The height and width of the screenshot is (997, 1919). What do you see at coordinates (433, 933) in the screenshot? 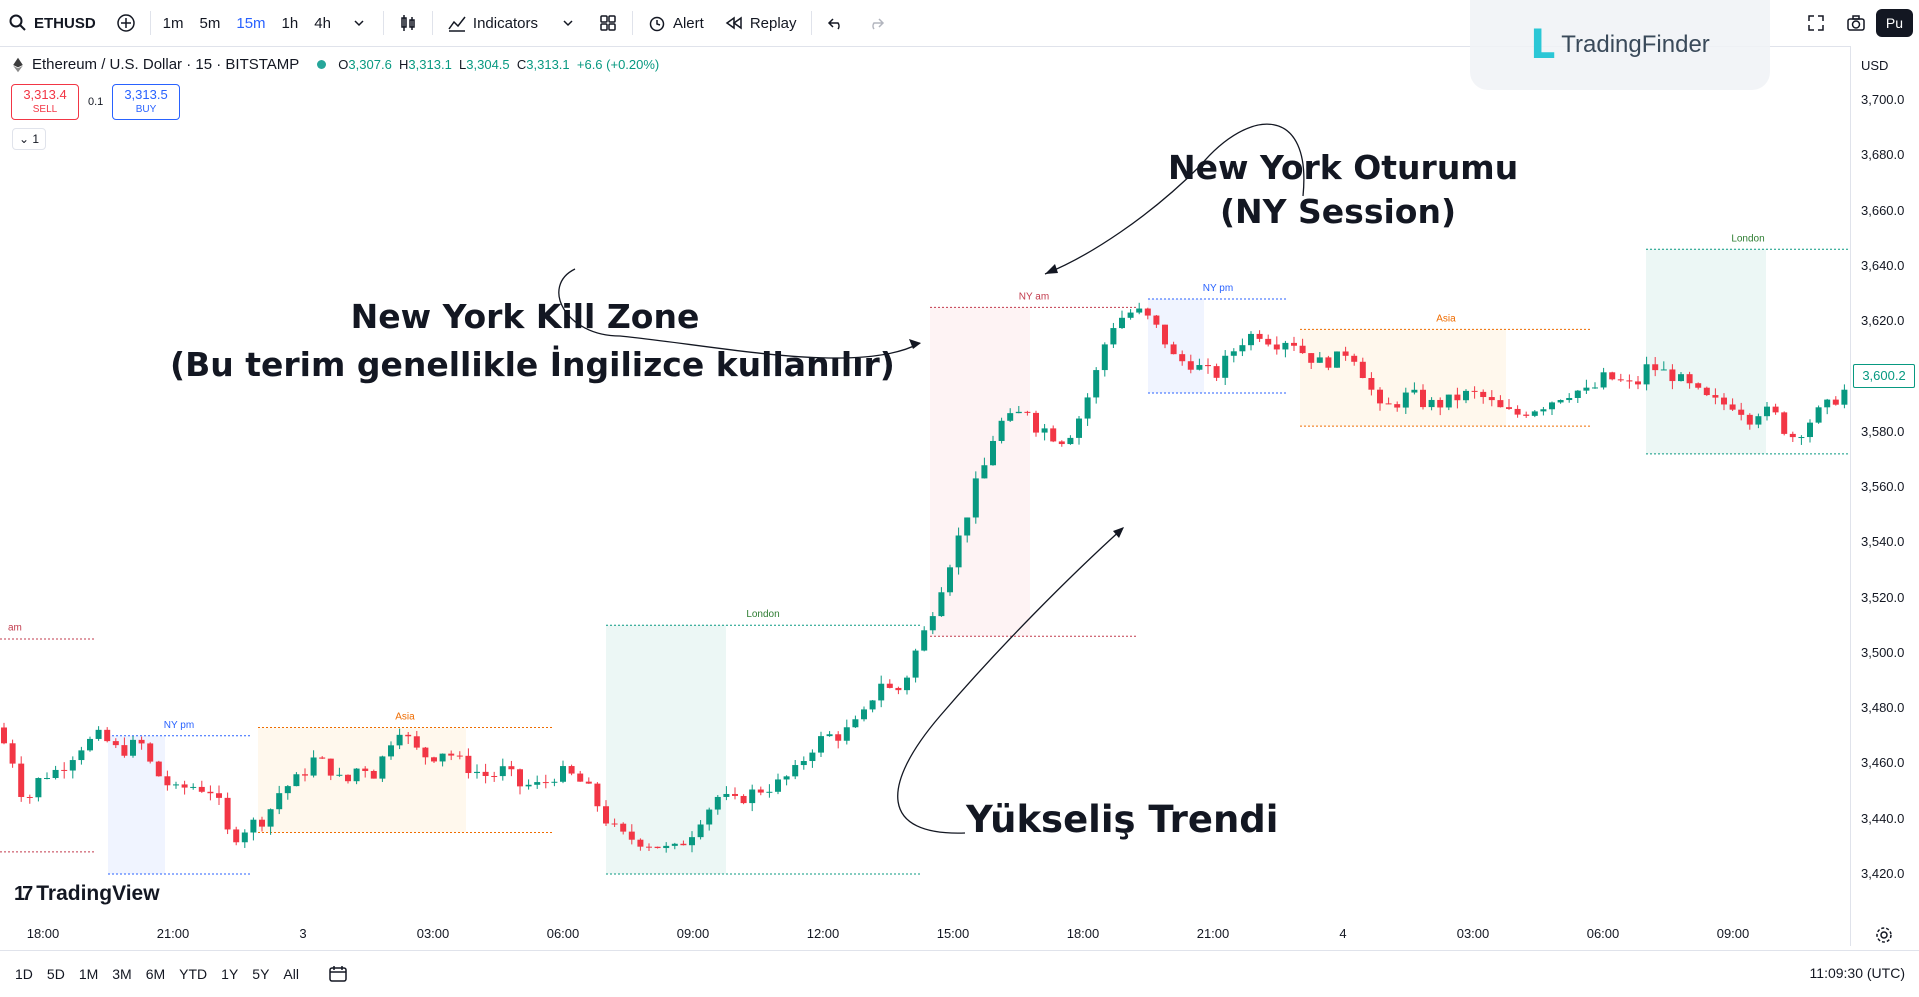
I see `time-tick-label: 03:00` at bounding box center [433, 933].